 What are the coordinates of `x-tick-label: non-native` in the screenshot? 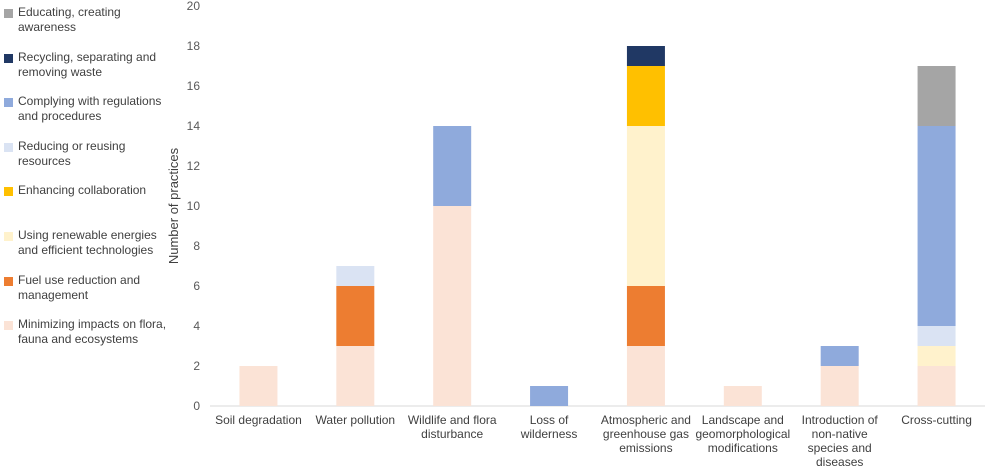 It's located at (840, 434).